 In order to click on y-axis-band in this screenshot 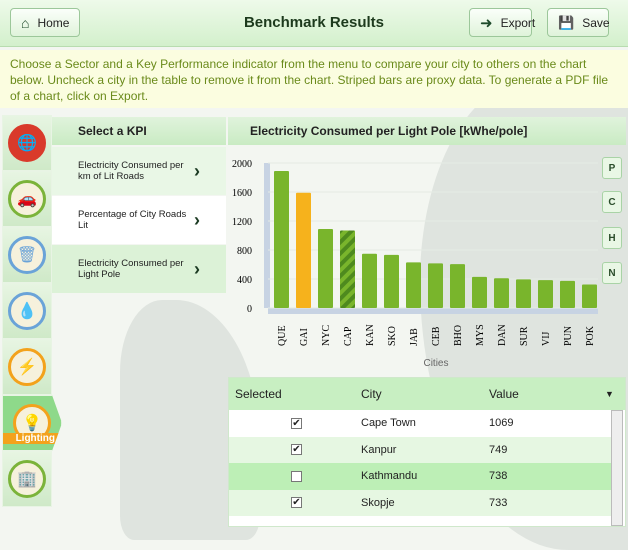, I will do `click(267, 235)`.